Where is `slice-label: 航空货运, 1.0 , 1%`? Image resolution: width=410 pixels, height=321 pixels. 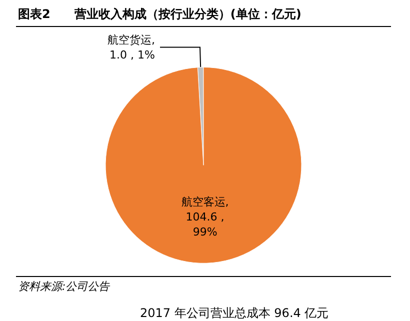
slice-label: 航空货运, 1.0 , 1% is located at coordinates (131, 47).